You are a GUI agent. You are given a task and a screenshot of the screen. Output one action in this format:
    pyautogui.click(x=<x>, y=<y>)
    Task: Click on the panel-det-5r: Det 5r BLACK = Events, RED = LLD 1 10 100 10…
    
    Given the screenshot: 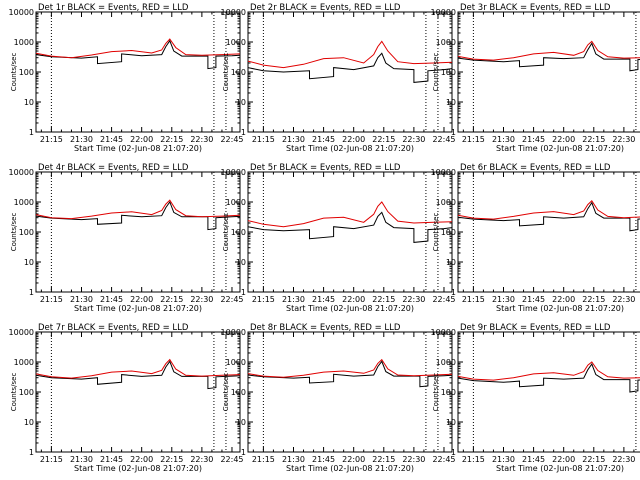 What is the action you would take?
    pyautogui.click(x=338, y=238)
    